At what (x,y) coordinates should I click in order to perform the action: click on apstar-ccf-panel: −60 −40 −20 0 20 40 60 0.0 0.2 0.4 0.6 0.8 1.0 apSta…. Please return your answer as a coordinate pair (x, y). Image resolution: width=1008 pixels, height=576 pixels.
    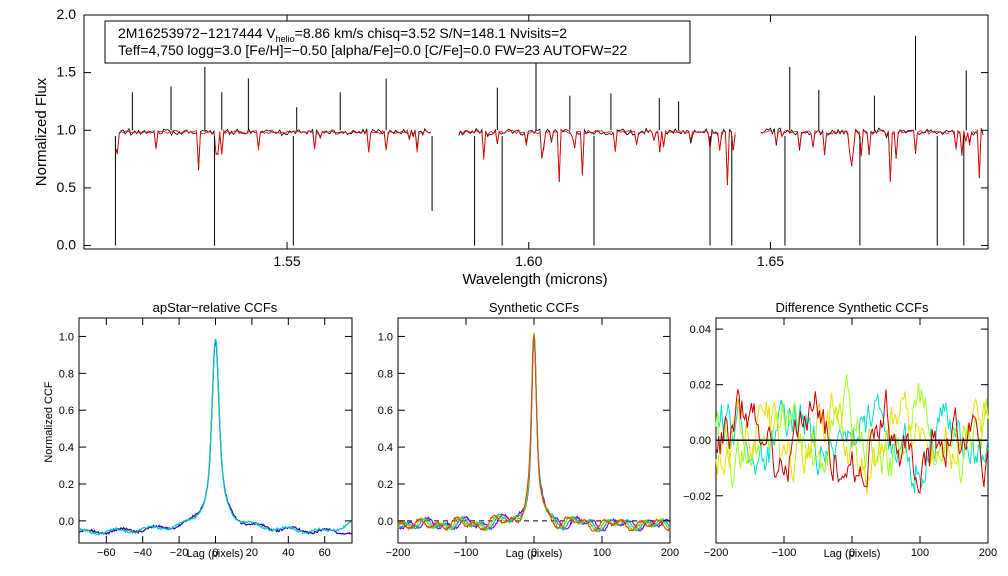
    Looking at the image, I should click on (198, 430).